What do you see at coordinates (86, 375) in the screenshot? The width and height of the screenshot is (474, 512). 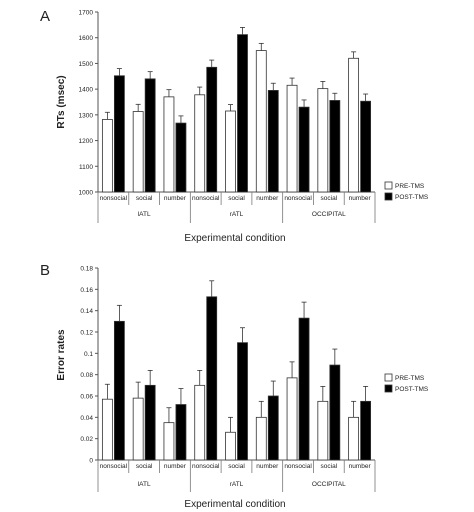 I see `y-tick-label: 0.08` at bounding box center [86, 375].